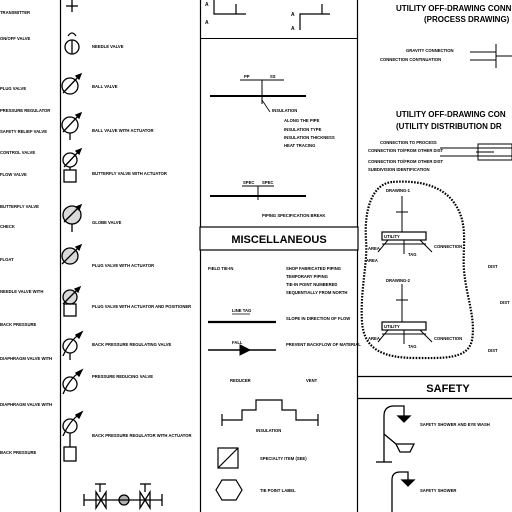 The height and width of the screenshot is (512, 512). I want to click on valve-label-0: NEEDLE VALVE, so click(108, 46).